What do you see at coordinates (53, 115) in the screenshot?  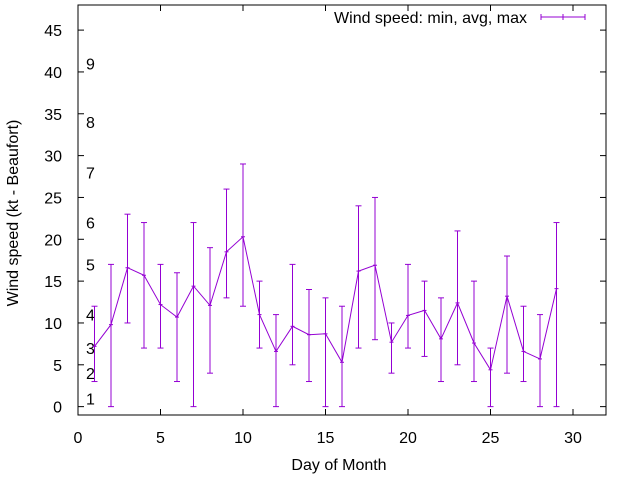 I see `y-tick-label: 35` at bounding box center [53, 115].